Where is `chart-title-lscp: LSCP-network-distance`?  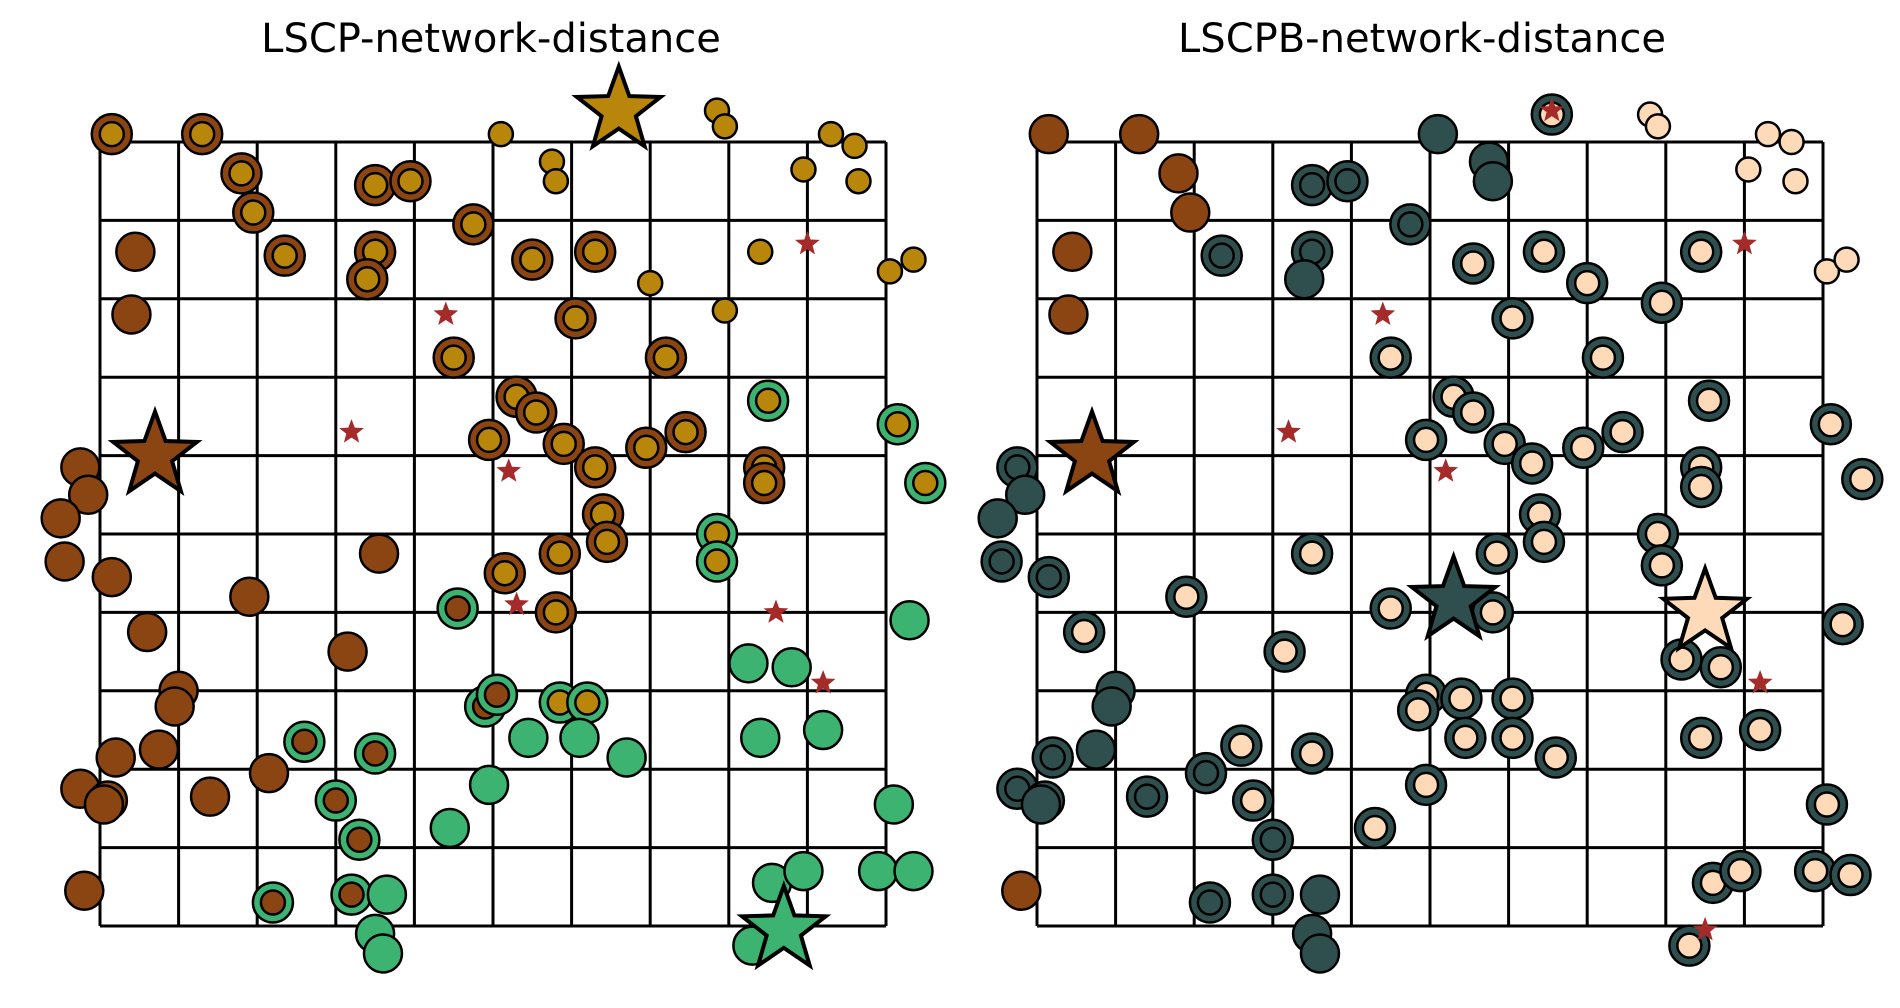
chart-title-lscp: LSCP-network-distance is located at coordinates (491, 39).